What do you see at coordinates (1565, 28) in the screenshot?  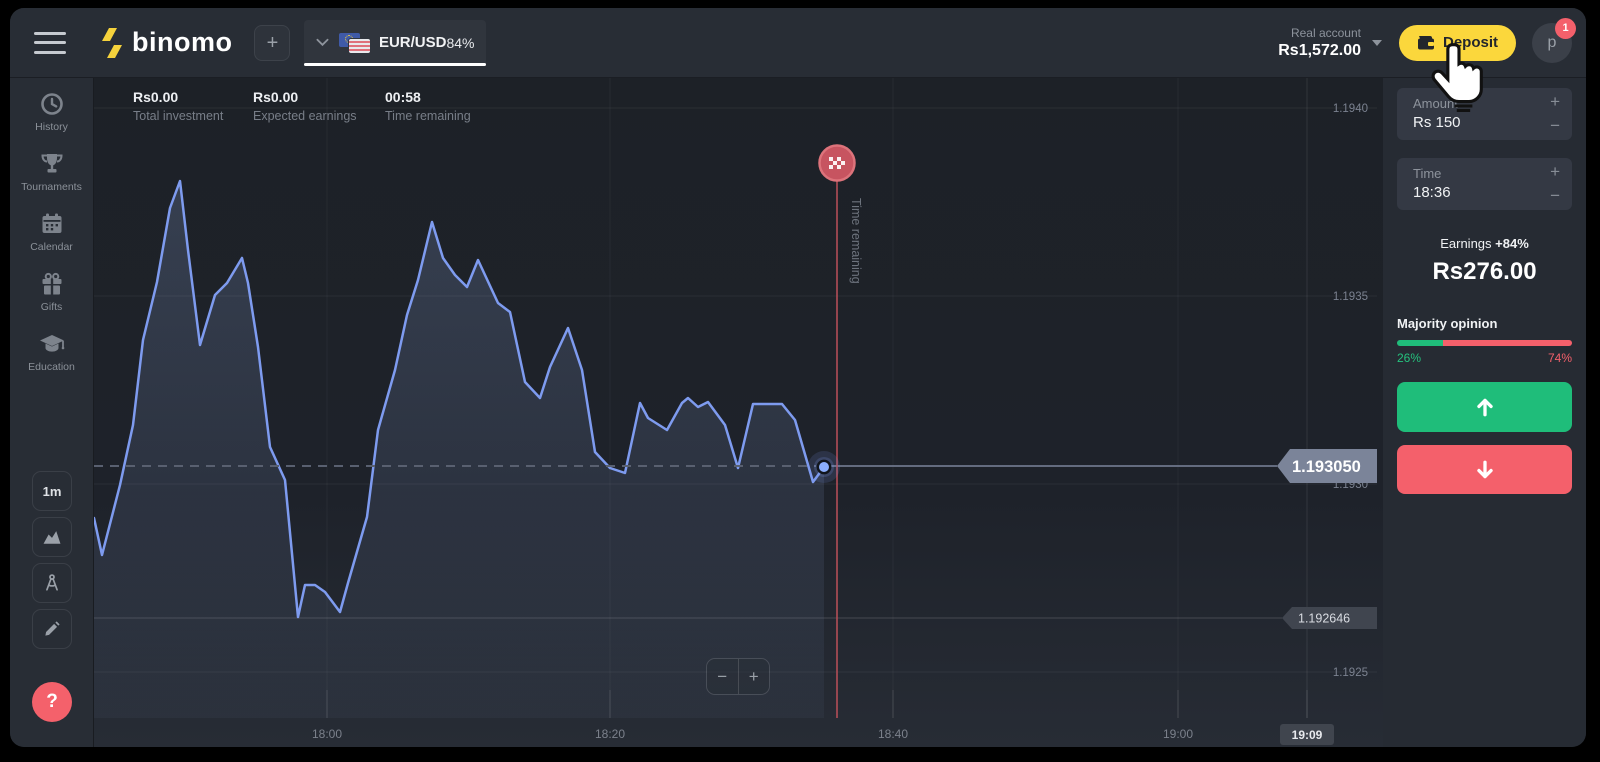 I see `notification-badge: 1` at bounding box center [1565, 28].